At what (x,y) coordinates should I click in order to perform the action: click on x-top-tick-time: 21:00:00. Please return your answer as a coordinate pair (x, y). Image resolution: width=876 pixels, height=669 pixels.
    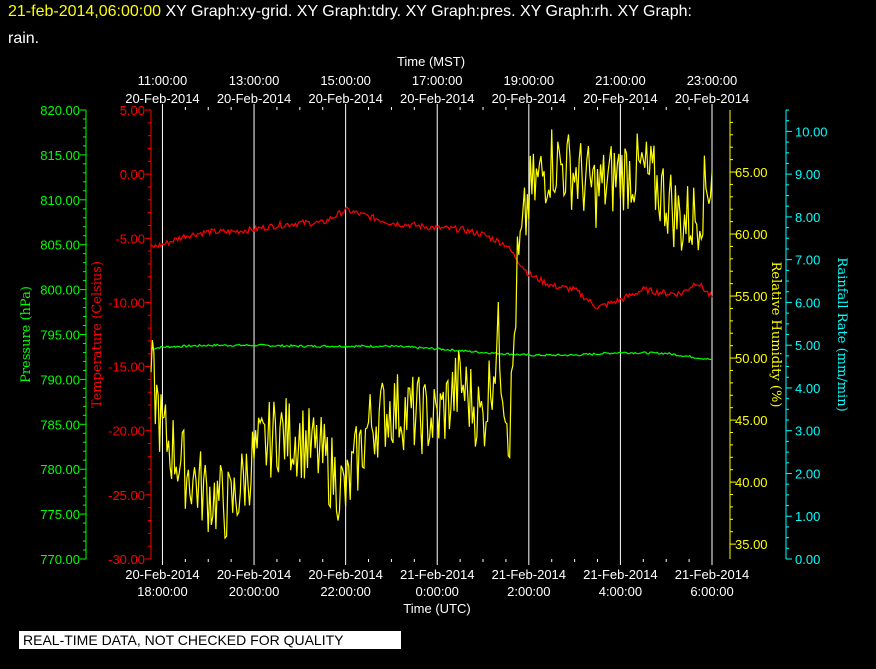
    Looking at the image, I should click on (620, 80).